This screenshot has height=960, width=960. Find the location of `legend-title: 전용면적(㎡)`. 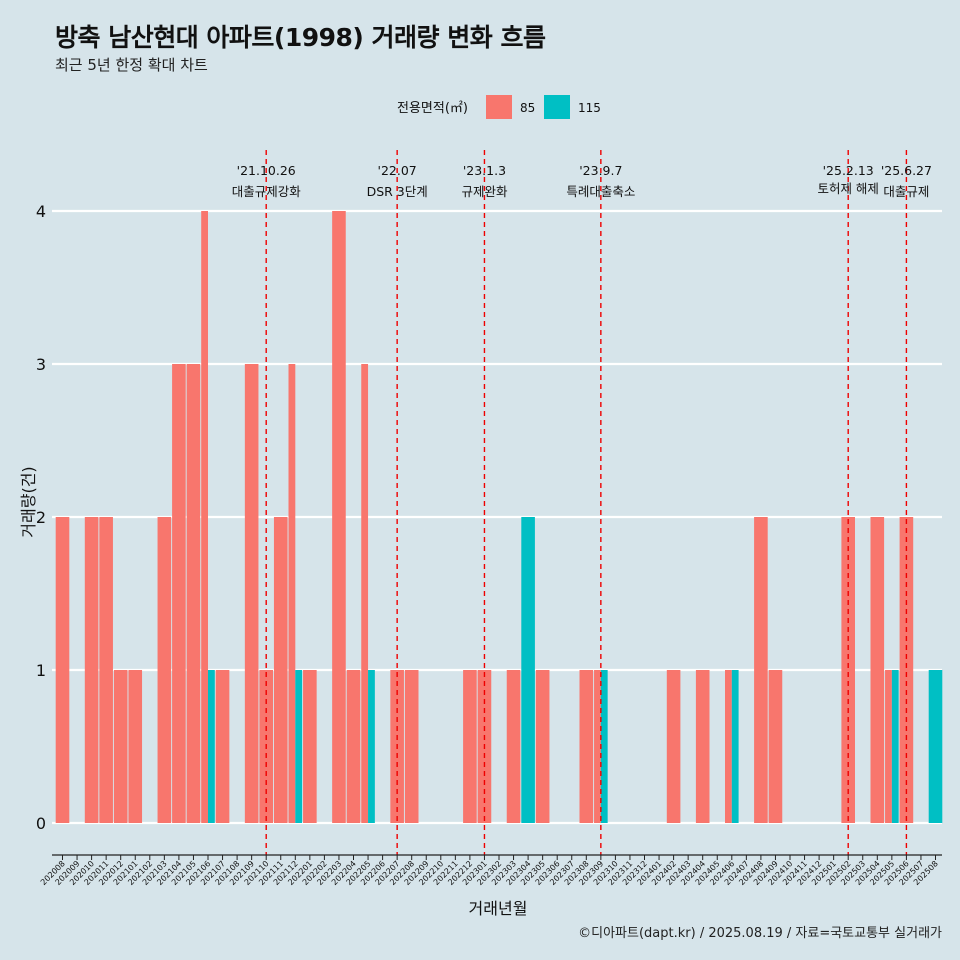

legend-title: 전용면적(㎡) is located at coordinates (432, 108).